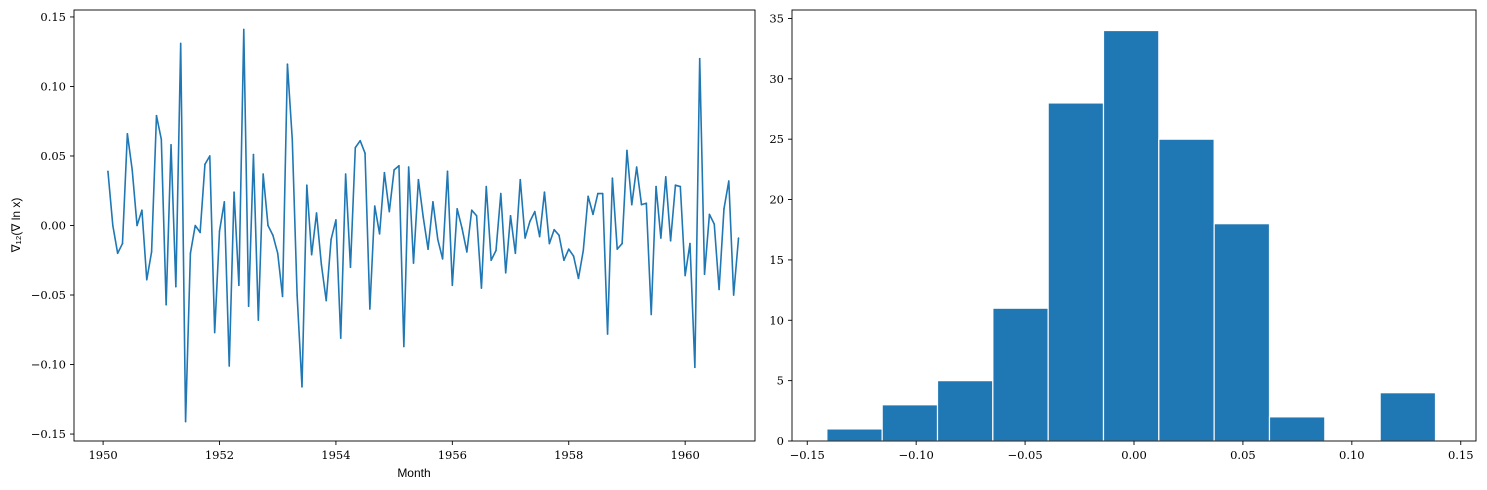 The height and width of the screenshot is (490, 1487). What do you see at coordinates (53, 226) in the screenshot?
I see `line-y-tick-label: 0.00` at bounding box center [53, 226].